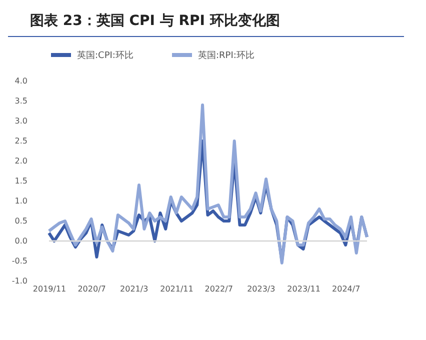 Image resolution: width=426 pixels, height=340 pixels. Describe the element at coordinates (20, 281) in the screenshot. I see `y-tick-label: -1.0` at that location.